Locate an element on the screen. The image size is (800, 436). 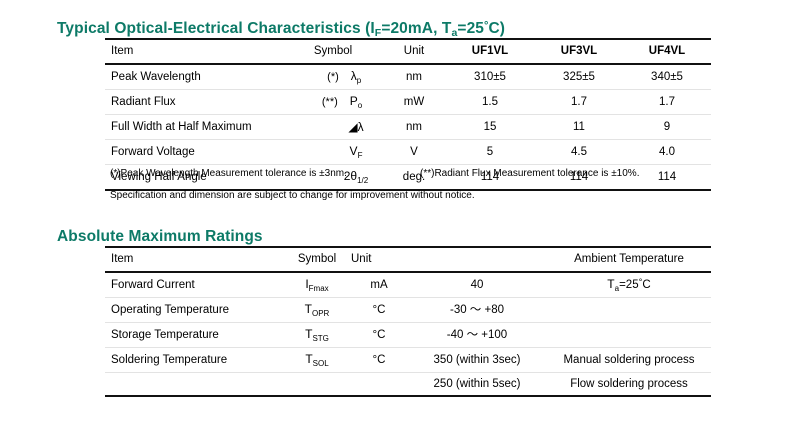
cell-symbol: (**) Po is located at coordinates (333, 102).